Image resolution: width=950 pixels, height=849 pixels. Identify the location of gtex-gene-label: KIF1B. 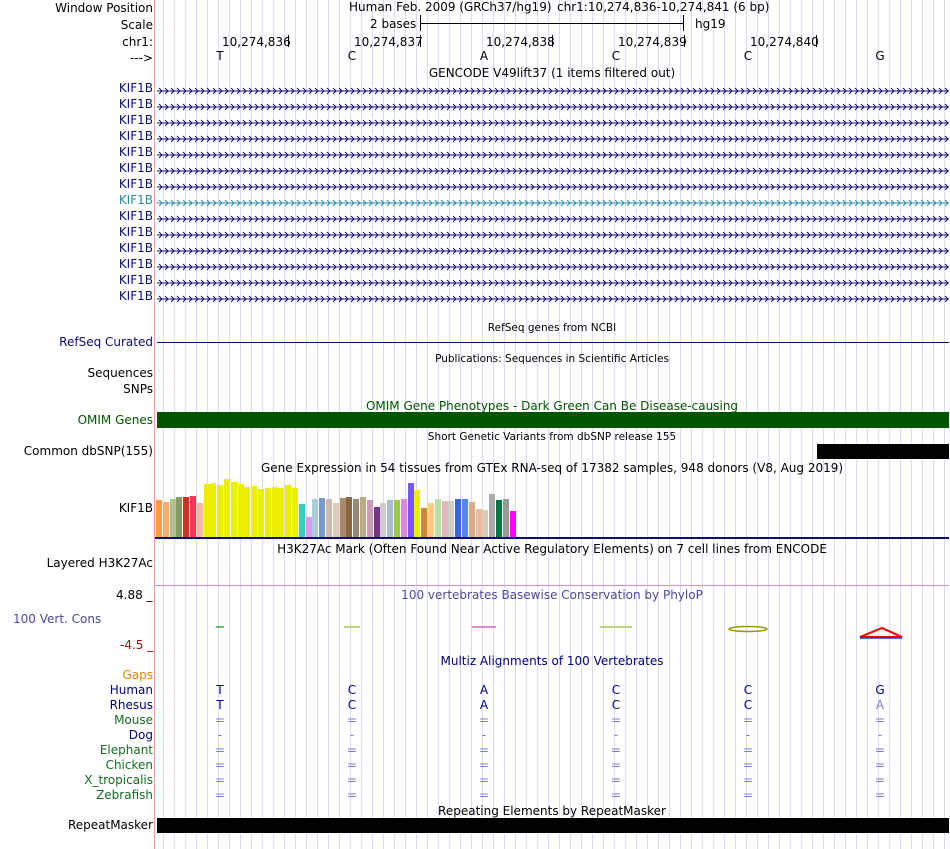
(135, 508).